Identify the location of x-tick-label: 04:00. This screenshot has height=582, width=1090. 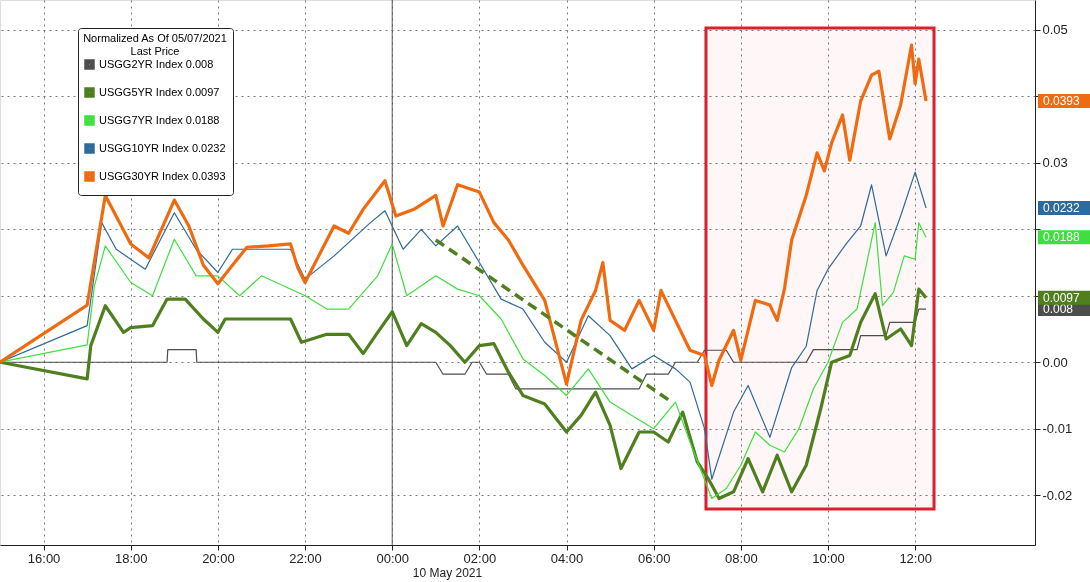
(567, 558).